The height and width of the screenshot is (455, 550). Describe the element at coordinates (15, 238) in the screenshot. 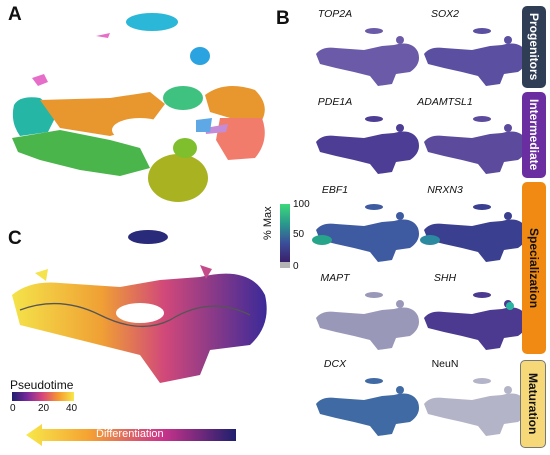

I see `panel-letter-c: C` at that location.